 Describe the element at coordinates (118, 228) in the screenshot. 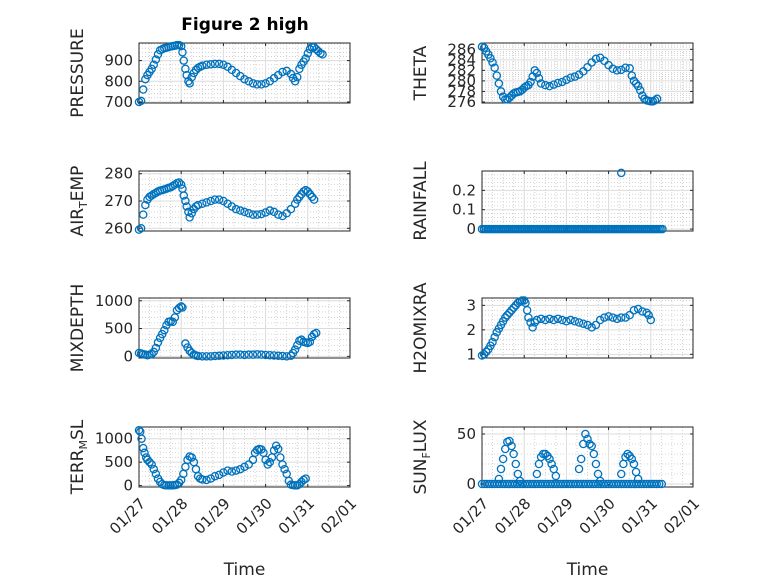

I see `y-tick-label: 260` at that location.